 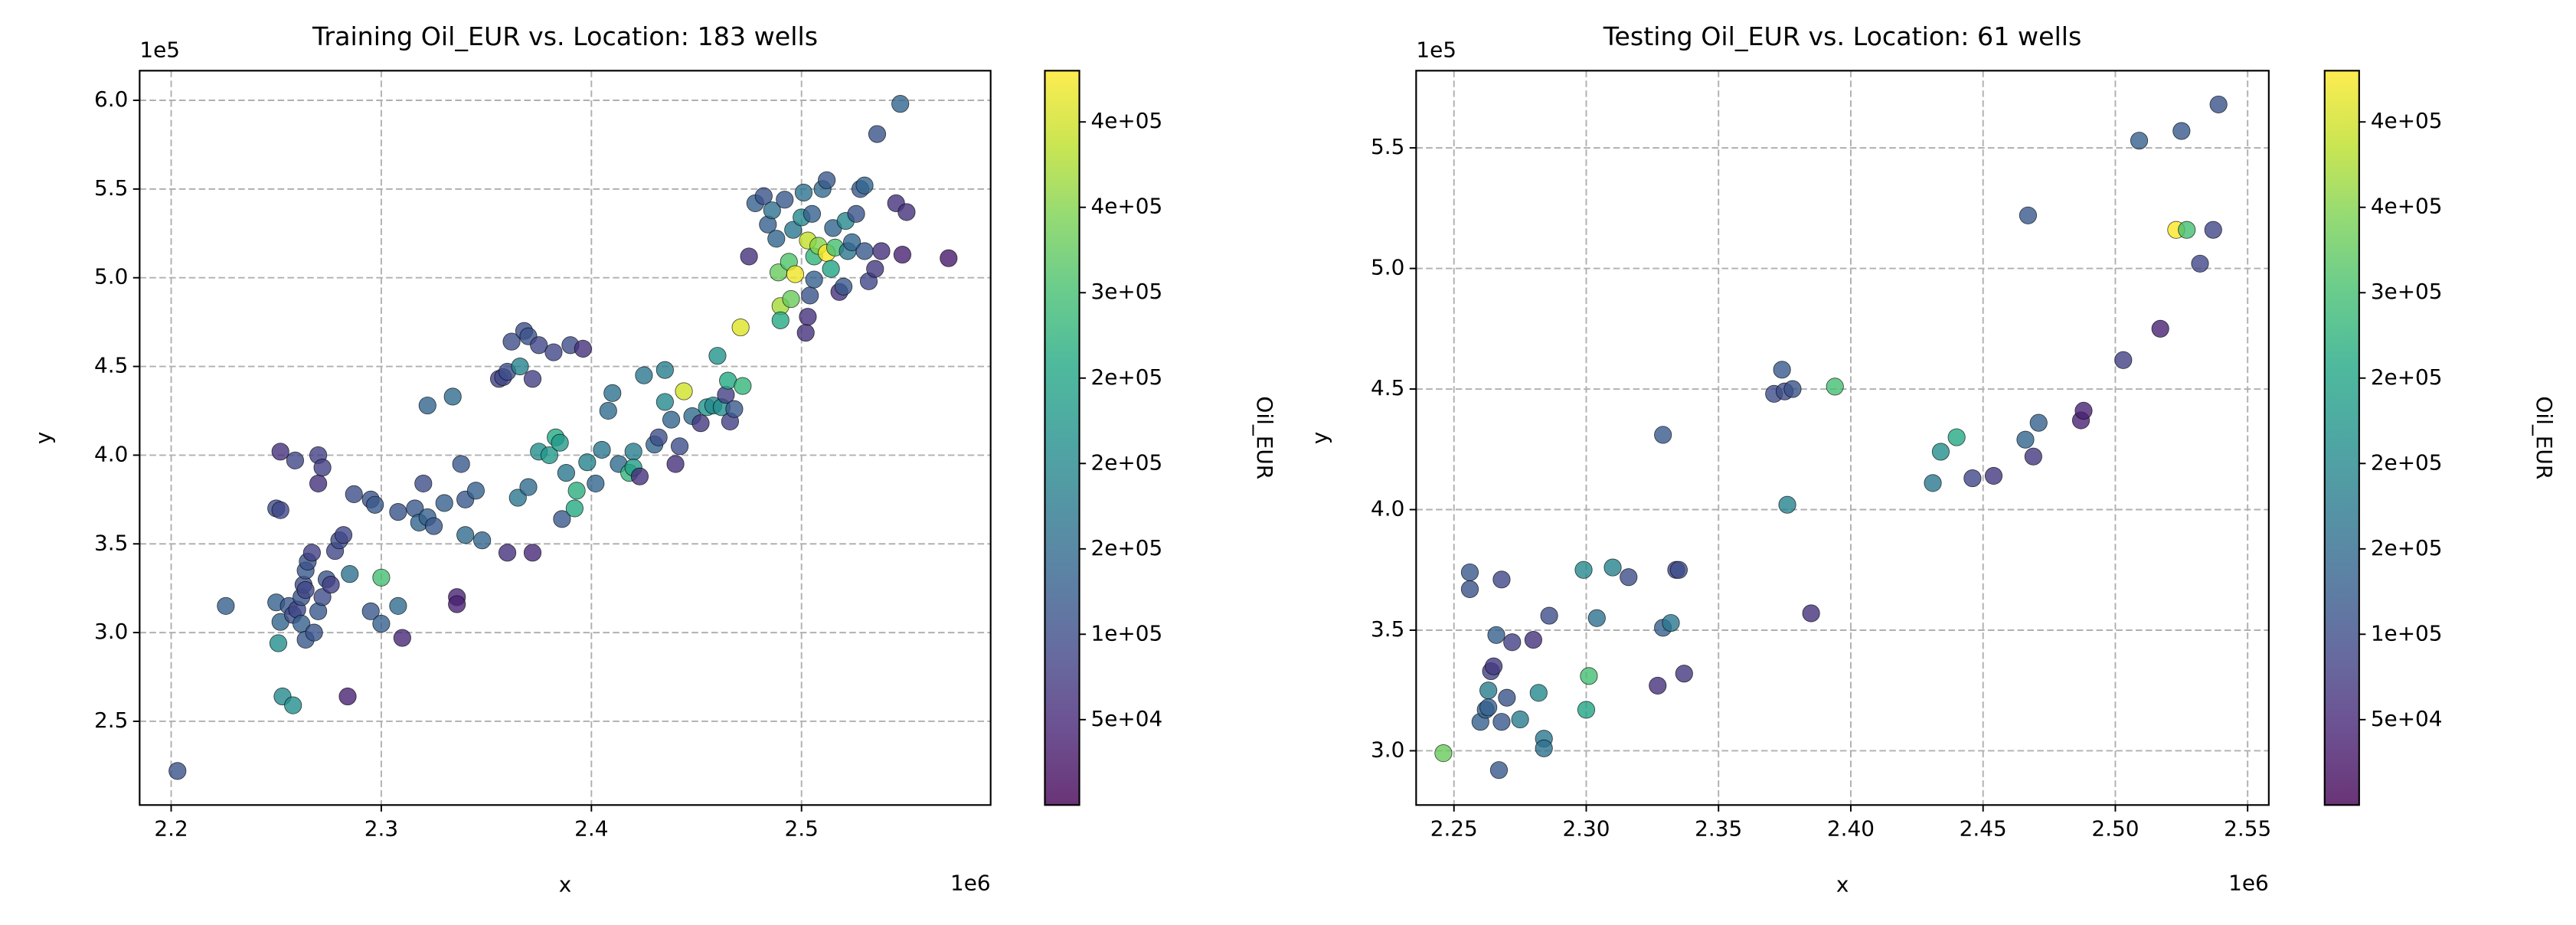 What do you see at coordinates (159, 50) in the screenshot?
I see `y-offset: 1e5` at bounding box center [159, 50].